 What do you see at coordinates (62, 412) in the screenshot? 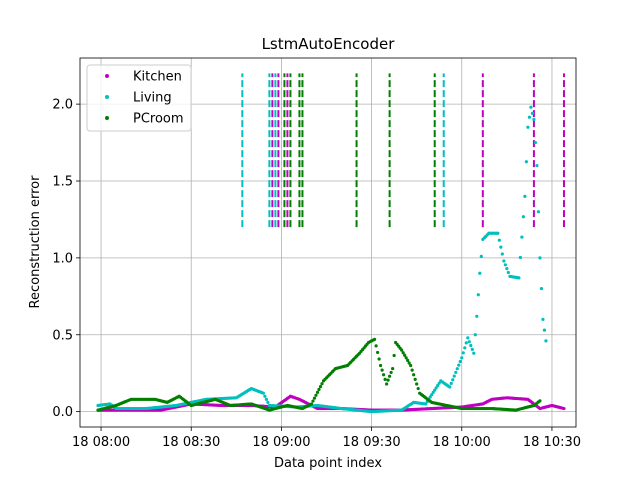
I see `y-tick-label: 0.0` at bounding box center [62, 412].